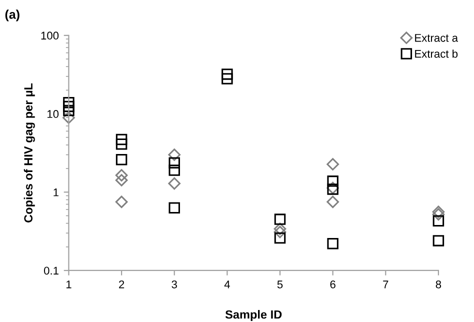 The height and width of the screenshot is (322, 474). What do you see at coordinates (436, 54) in the screenshot?
I see `legend-label: Extract b` at bounding box center [436, 54].